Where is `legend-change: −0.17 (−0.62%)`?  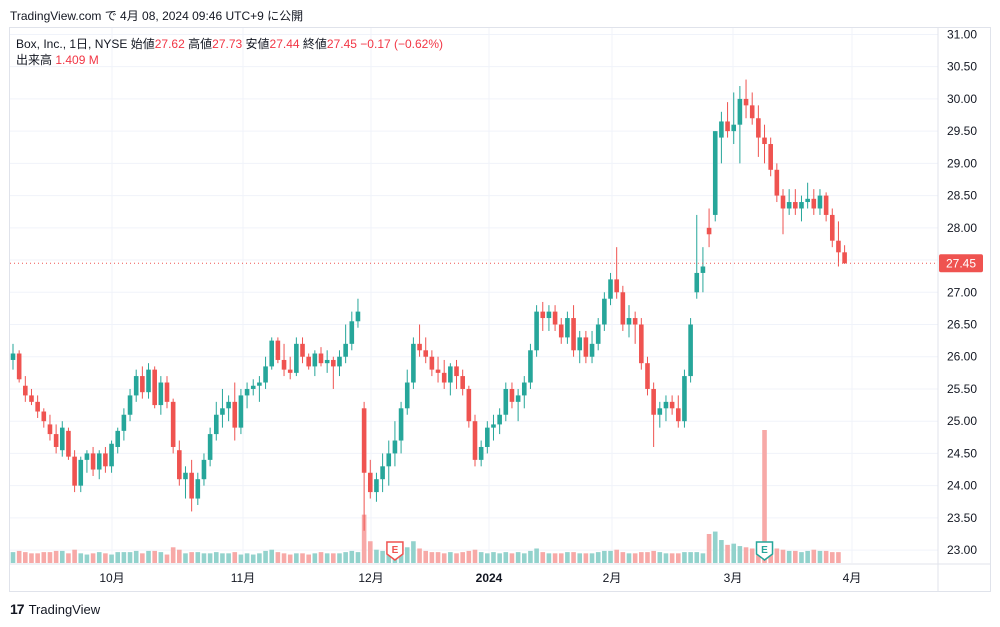 legend-change: −0.17 (−0.62%) is located at coordinates (402, 44).